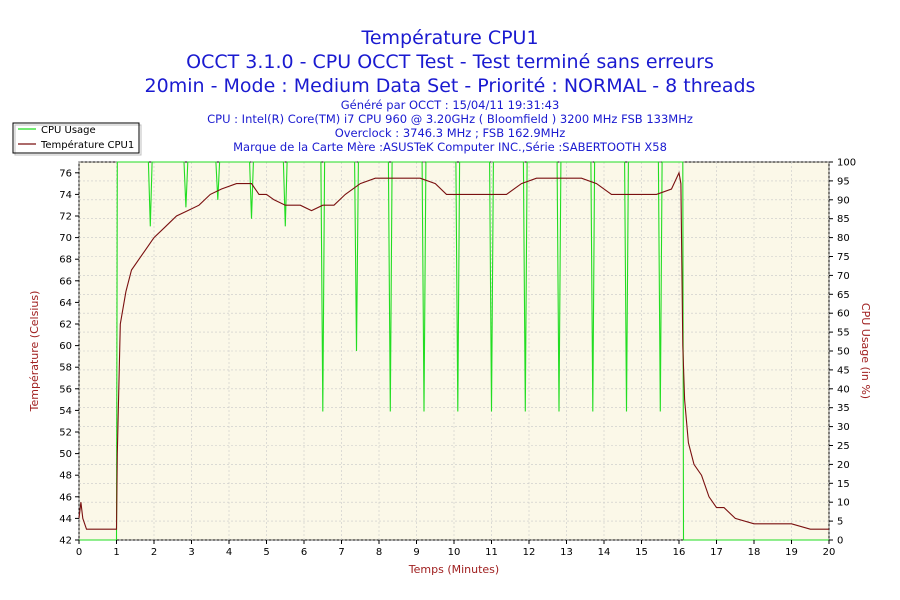 This screenshot has width=900, height=600. What do you see at coordinates (843, 427) in the screenshot?
I see `y-right-tick-label: 30` at bounding box center [843, 427].